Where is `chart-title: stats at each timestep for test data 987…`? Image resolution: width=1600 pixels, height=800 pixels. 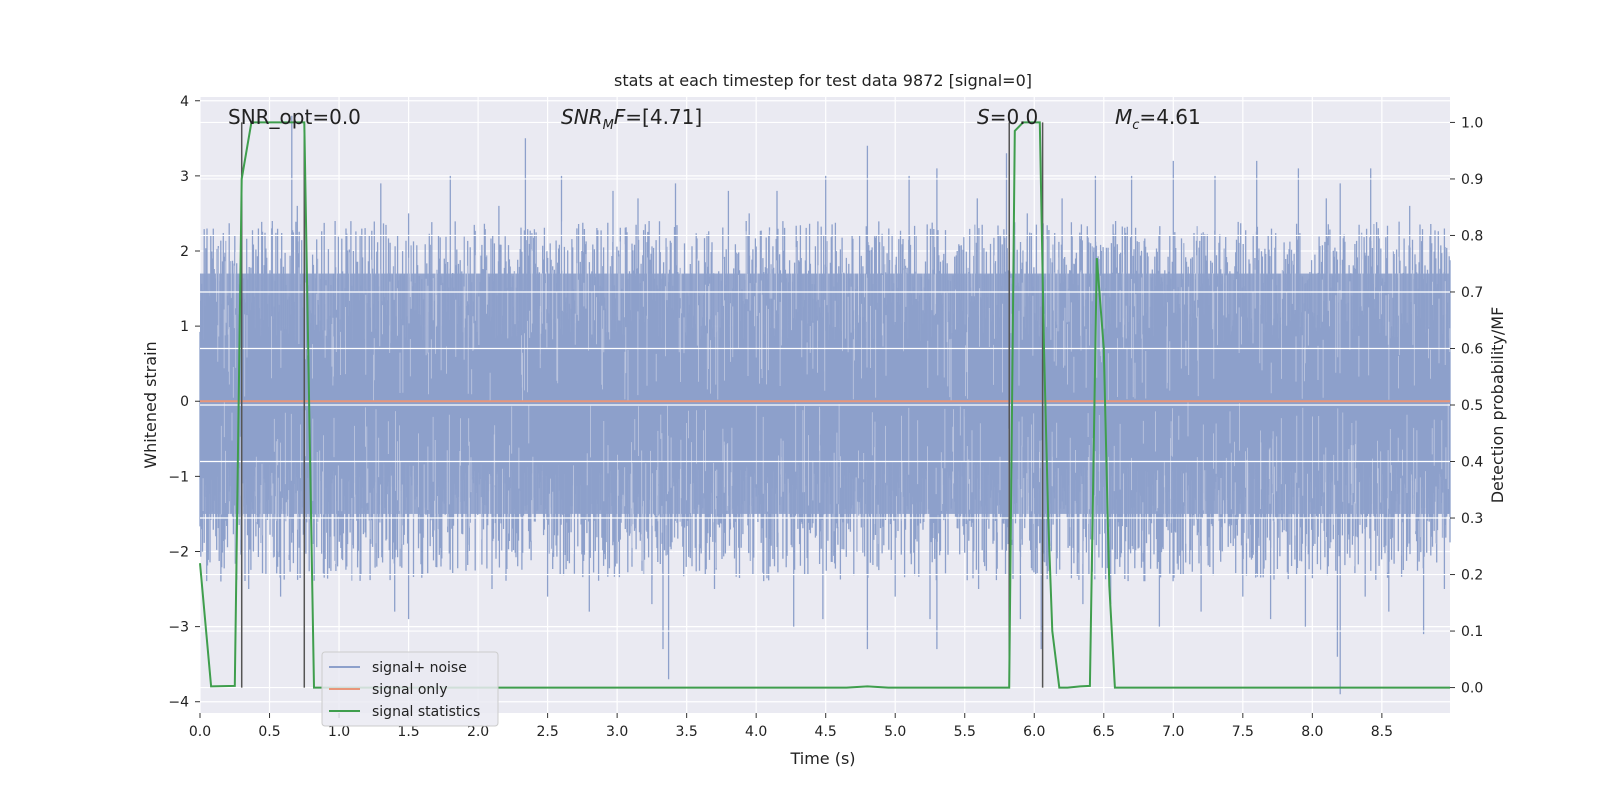 chart-title: stats at each timestep for test data 987… is located at coordinates (823, 80).